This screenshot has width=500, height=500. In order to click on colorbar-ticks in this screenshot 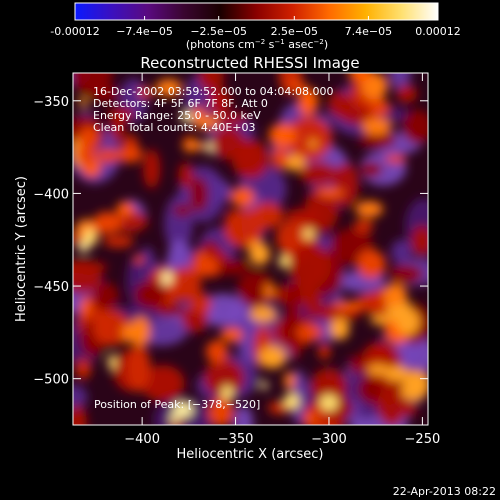, I will do `click(256, 18)`.